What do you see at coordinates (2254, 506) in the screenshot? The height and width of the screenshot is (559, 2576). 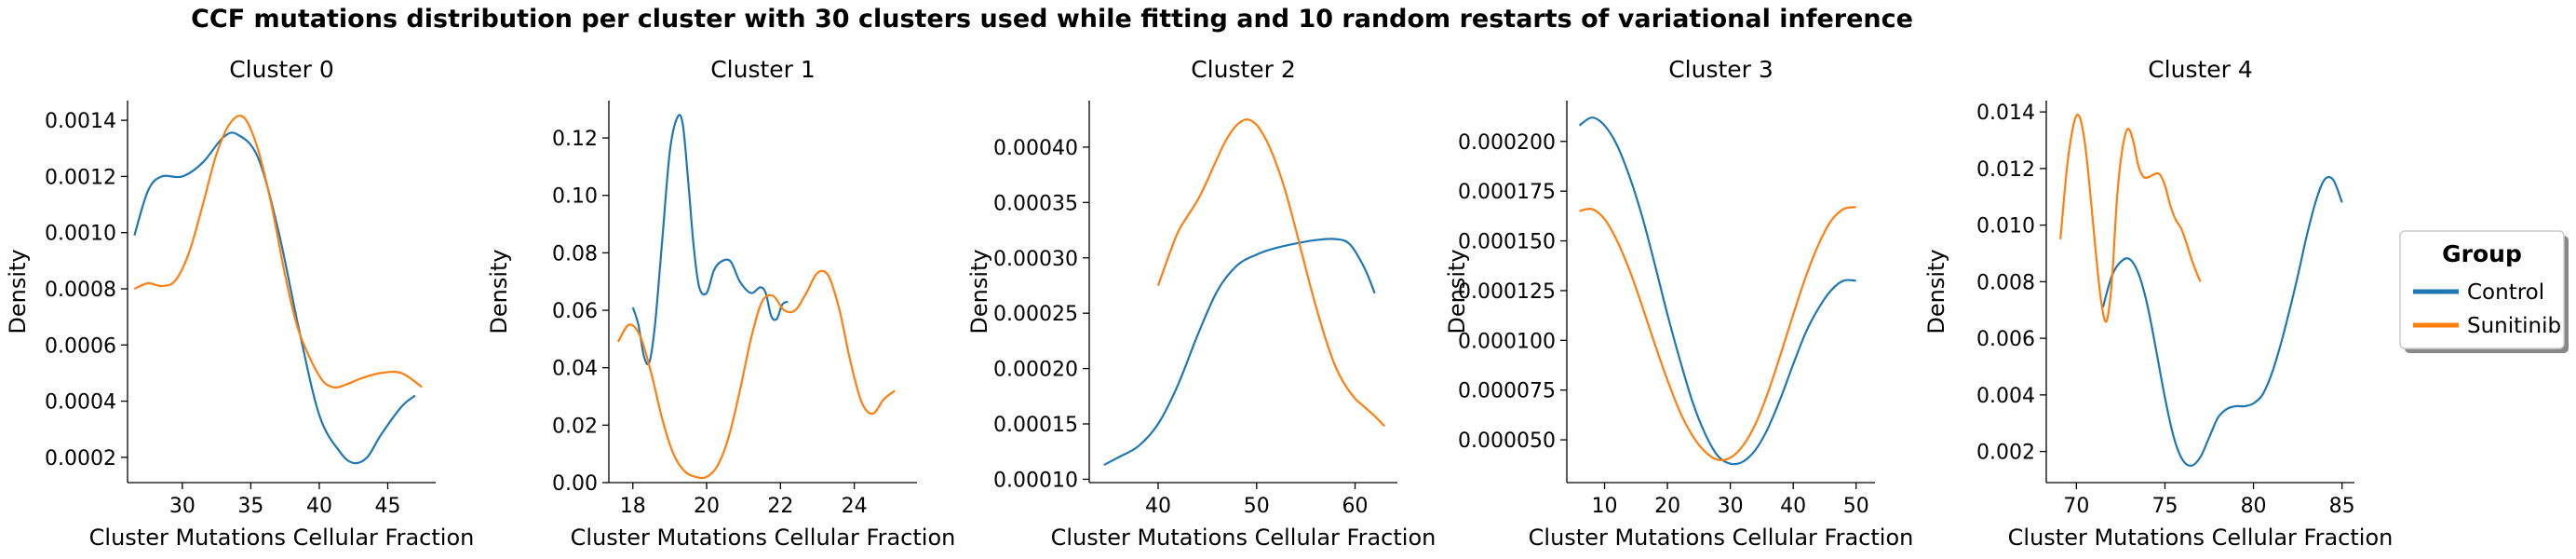 I see `x-tick-label: 80` at bounding box center [2254, 506].